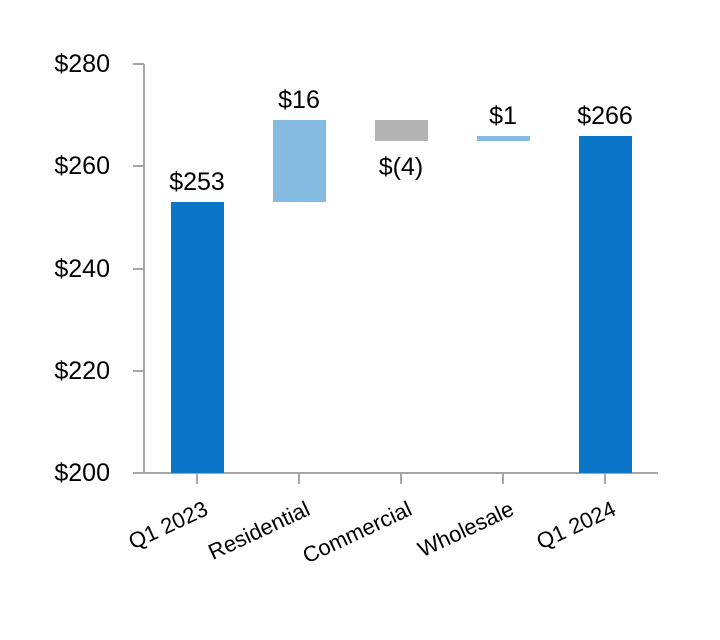 Image resolution: width=720 pixels, height=640 pixels. What do you see at coordinates (197, 182) in the screenshot?
I see `bar-value-label-q1-2023: $253` at bounding box center [197, 182].